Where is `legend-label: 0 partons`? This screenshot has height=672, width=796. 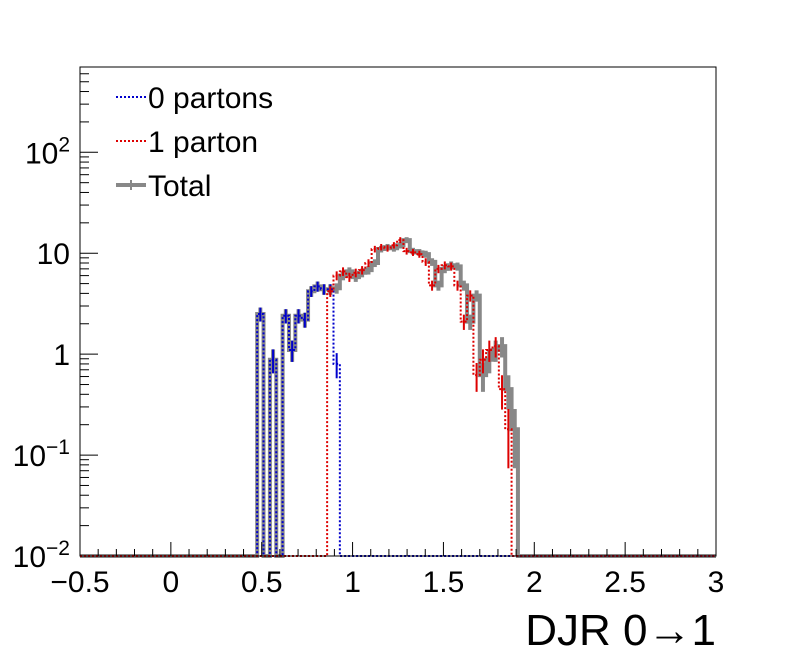 legend-label: 0 partons is located at coordinates (210, 98).